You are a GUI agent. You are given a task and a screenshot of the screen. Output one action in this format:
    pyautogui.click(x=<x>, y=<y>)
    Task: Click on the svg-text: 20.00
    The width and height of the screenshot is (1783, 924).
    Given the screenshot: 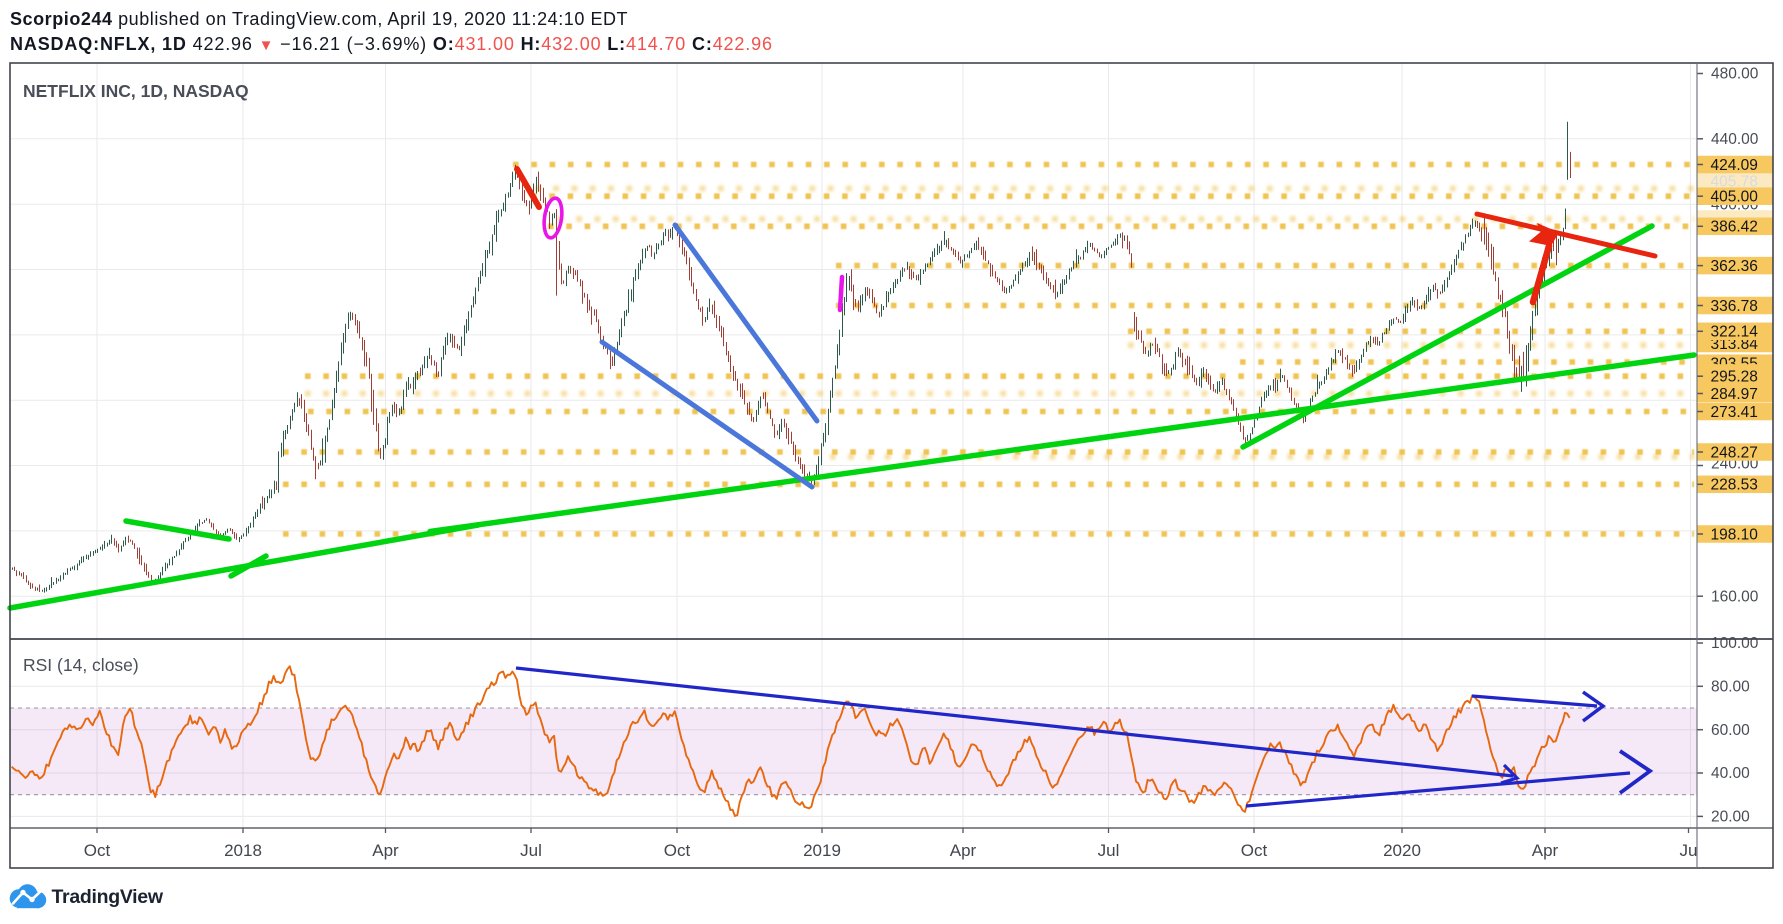 What is the action you would take?
    pyautogui.click(x=1730, y=817)
    